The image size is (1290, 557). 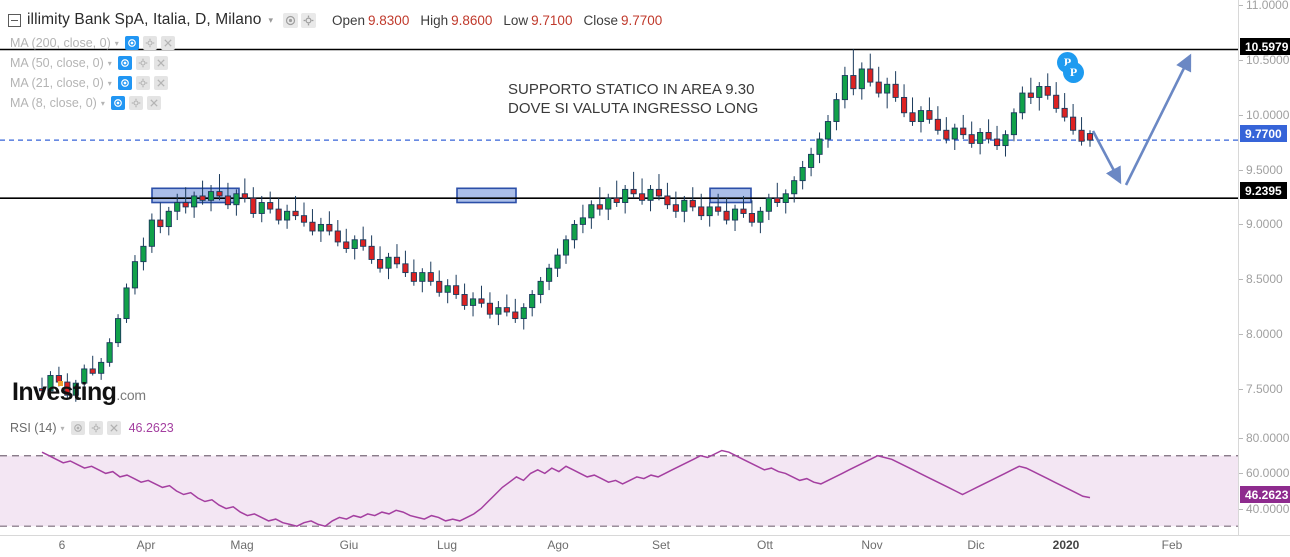 What do you see at coordinates (633, 108) in the screenshot?
I see `annotation-line-2: DOVE SI VALUTA INGRESSO LONG` at bounding box center [633, 108].